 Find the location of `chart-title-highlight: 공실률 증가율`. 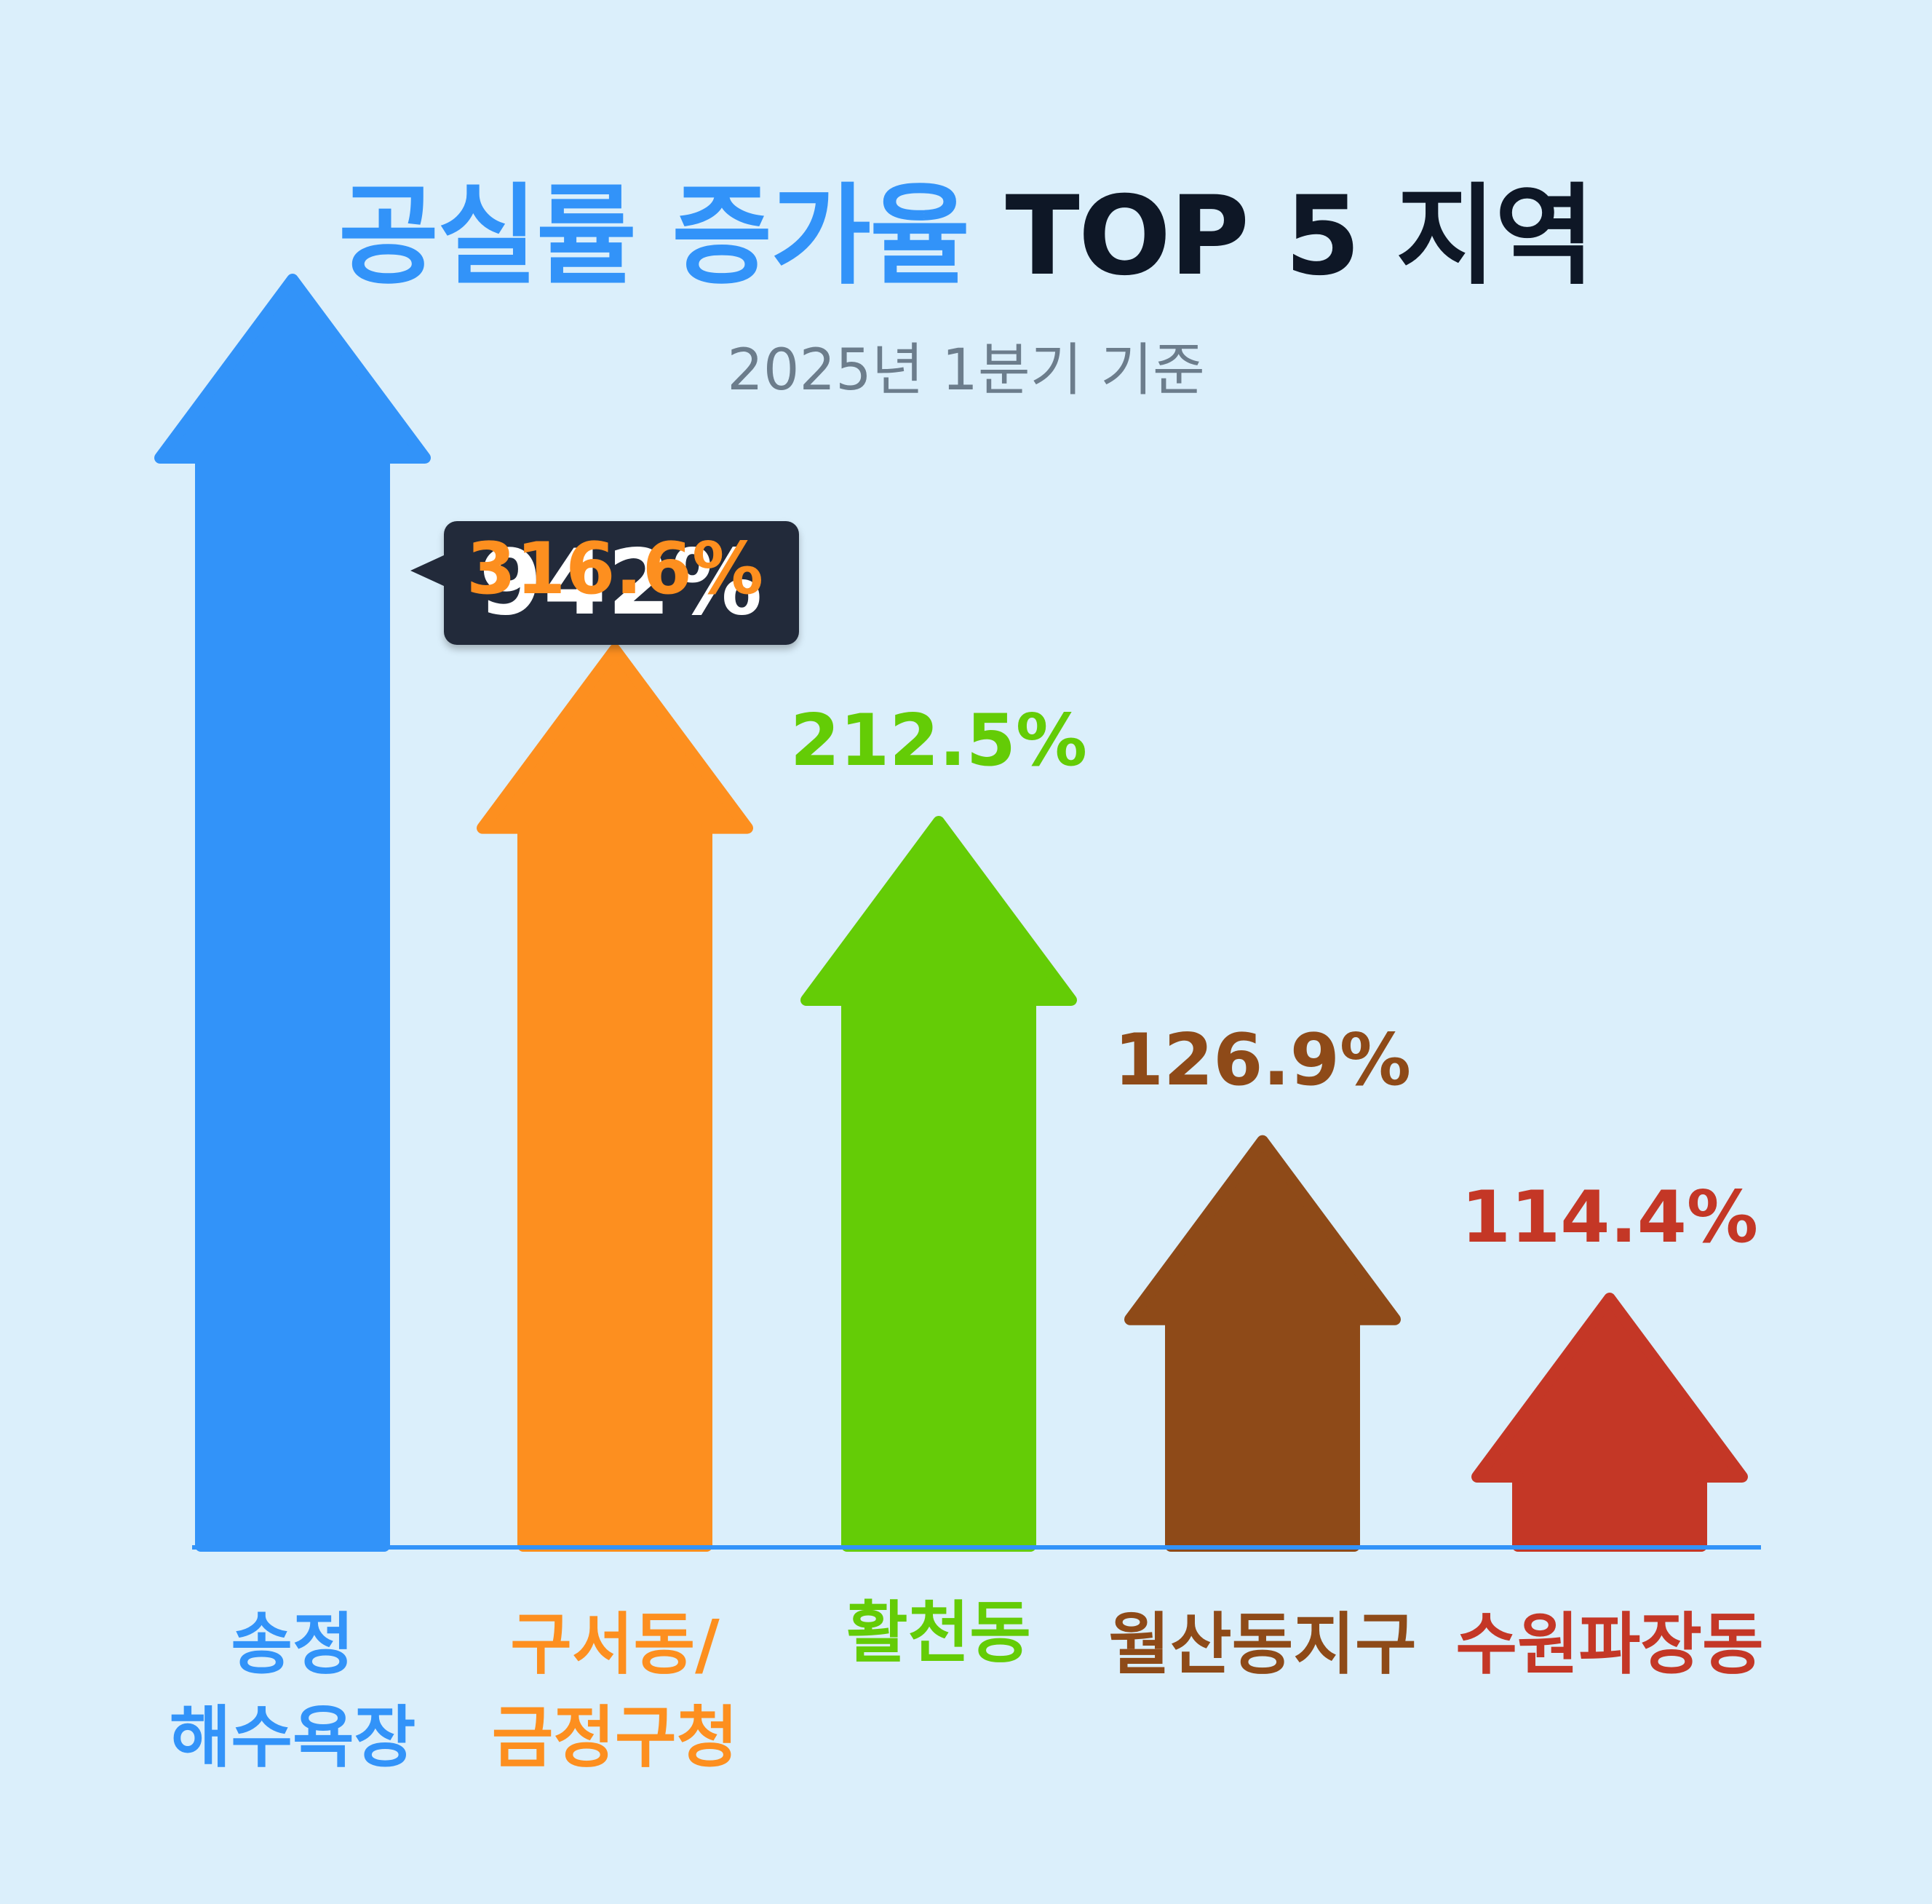

chart-title-highlight: 공실률 증가율 is located at coordinates (654, 236).